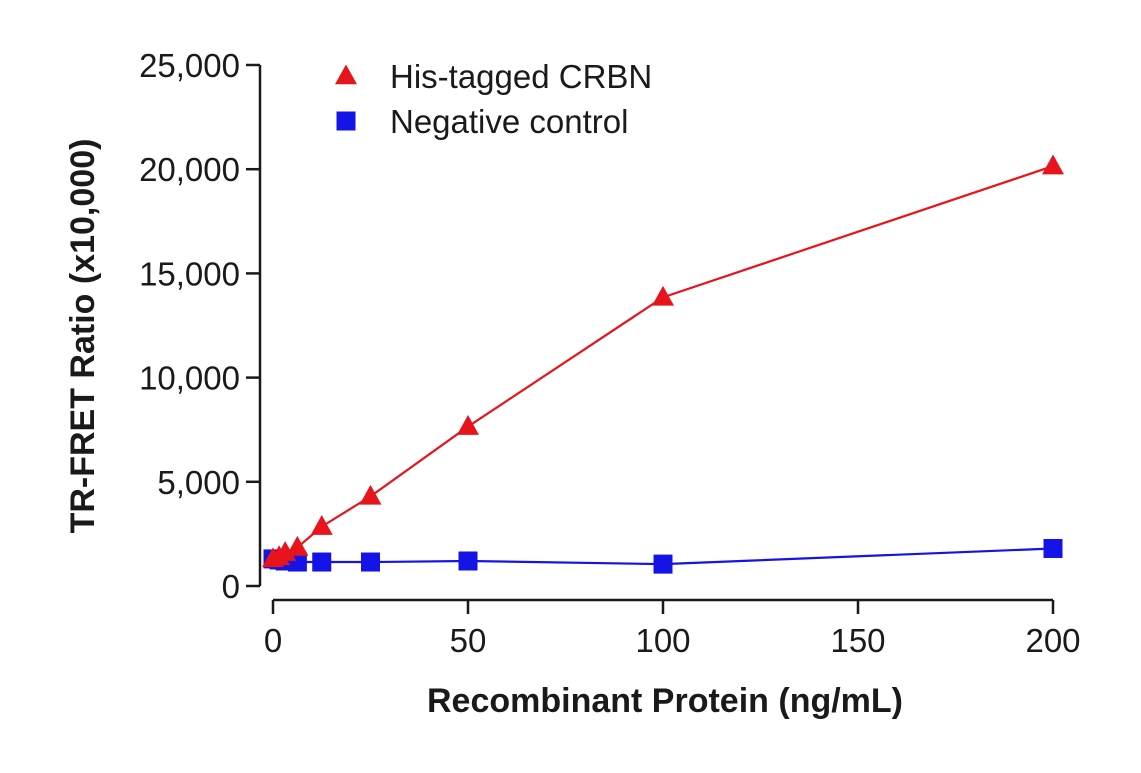  What do you see at coordinates (665, 701) in the screenshot?
I see `x-axis-title: Recombinant Protein (ng/mL)` at bounding box center [665, 701].